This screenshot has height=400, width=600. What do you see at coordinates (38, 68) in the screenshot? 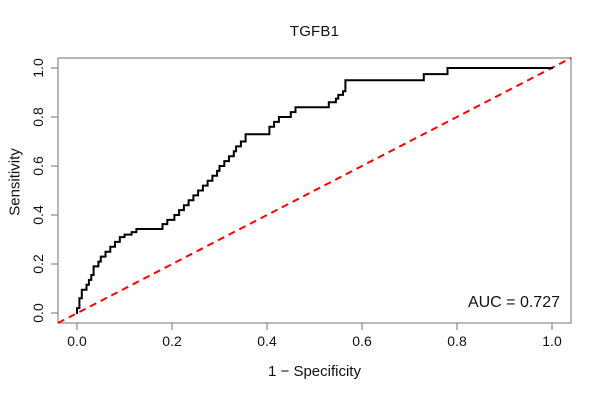
I see `y-tick-label: 1.0` at bounding box center [38, 68].